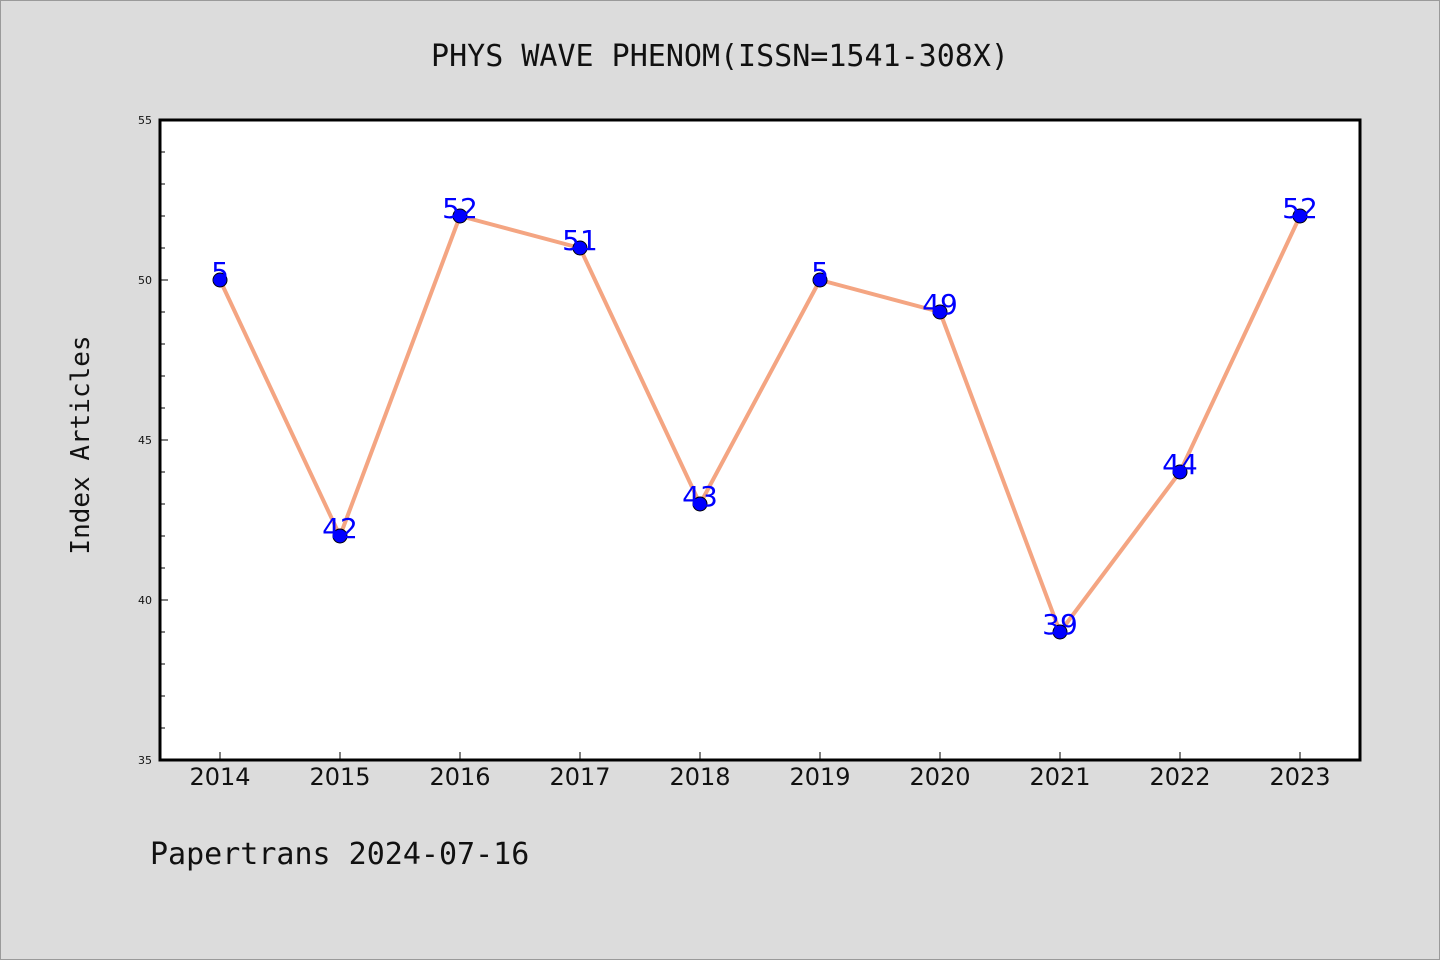 Image resolution: width=1440 pixels, height=960 pixels. I want to click on data-label: 51, so click(580, 240).